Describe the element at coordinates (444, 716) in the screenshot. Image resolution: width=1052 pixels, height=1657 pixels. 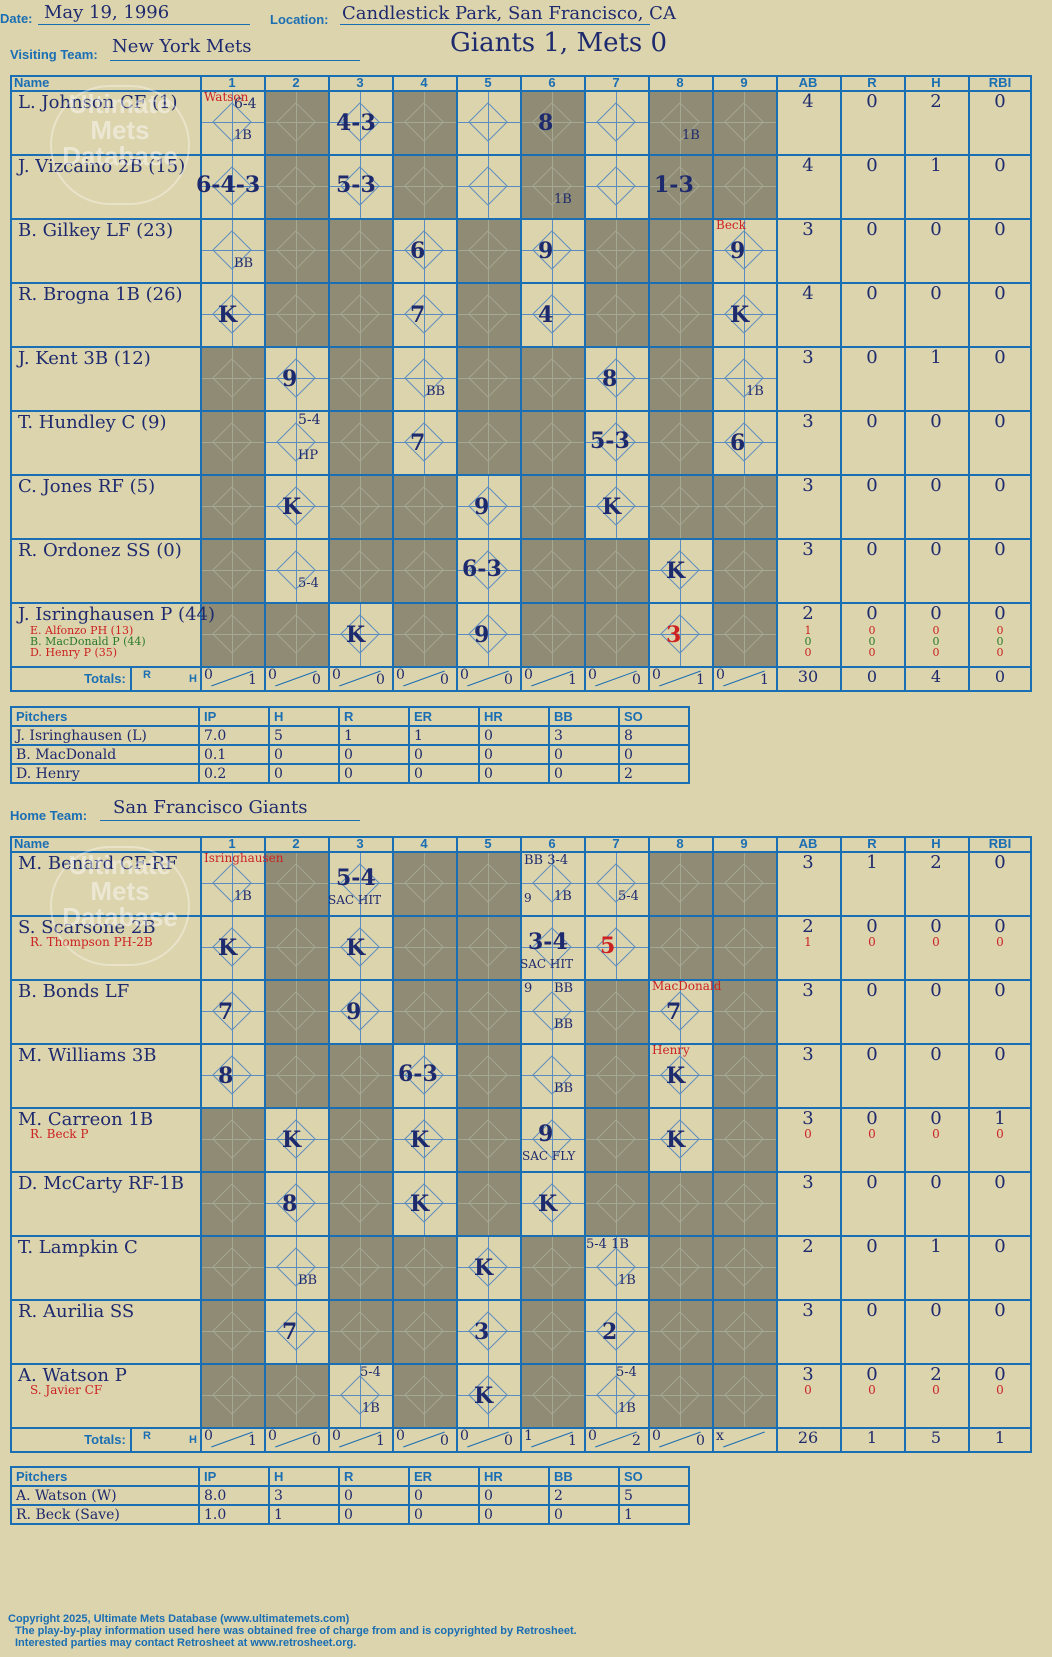
I see `pitcher-header: ER` at that location.